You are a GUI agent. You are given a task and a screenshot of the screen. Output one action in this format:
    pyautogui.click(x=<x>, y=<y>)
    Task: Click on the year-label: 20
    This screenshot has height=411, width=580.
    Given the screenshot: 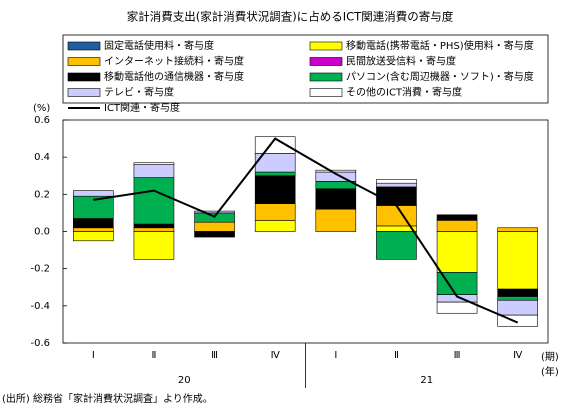 What is the action you would take?
    pyautogui.click(x=184, y=380)
    